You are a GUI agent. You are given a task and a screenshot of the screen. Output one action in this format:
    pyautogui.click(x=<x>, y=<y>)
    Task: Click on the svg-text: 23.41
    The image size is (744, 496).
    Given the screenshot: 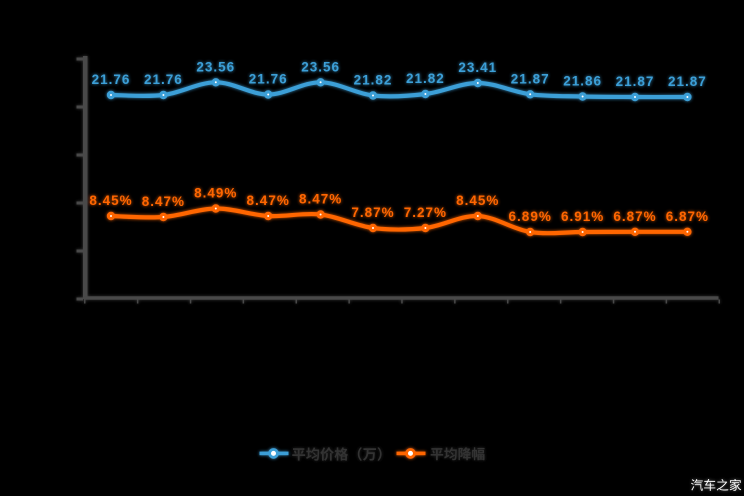 What is the action you would take?
    pyautogui.click(x=477, y=67)
    